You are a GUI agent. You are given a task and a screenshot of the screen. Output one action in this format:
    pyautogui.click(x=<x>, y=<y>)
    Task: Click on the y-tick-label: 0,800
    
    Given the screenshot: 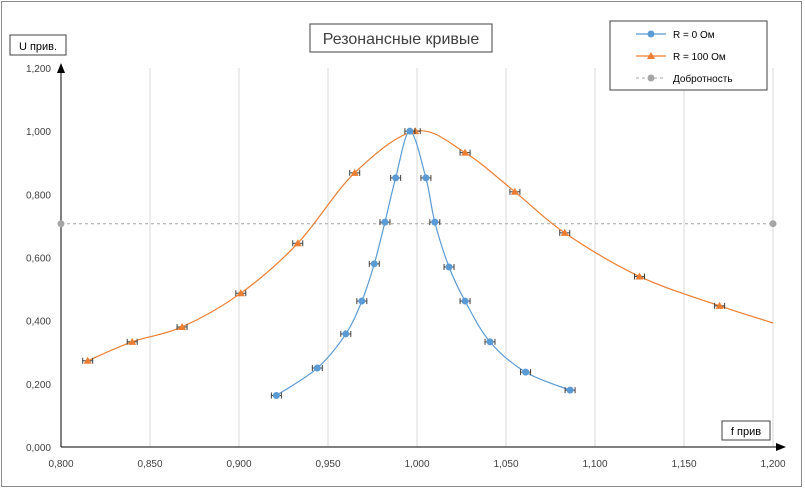 What is the action you would take?
    pyautogui.click(x=38, y=195)
    